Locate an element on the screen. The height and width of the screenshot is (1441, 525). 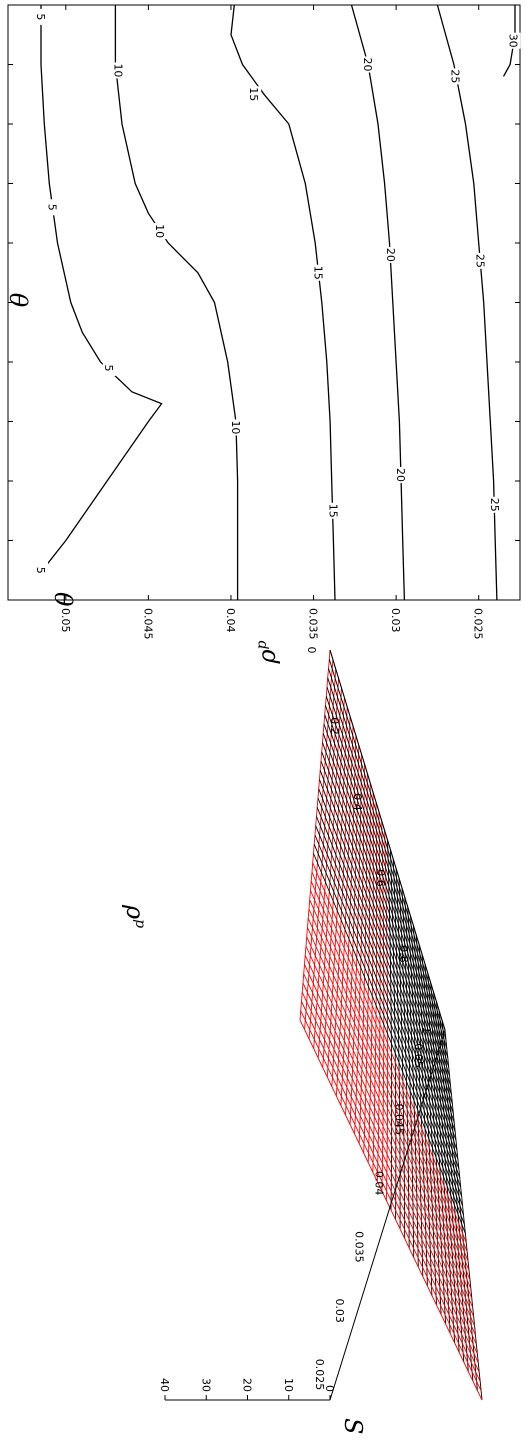
contour-label: 30 is located at coordinates (512, 41).